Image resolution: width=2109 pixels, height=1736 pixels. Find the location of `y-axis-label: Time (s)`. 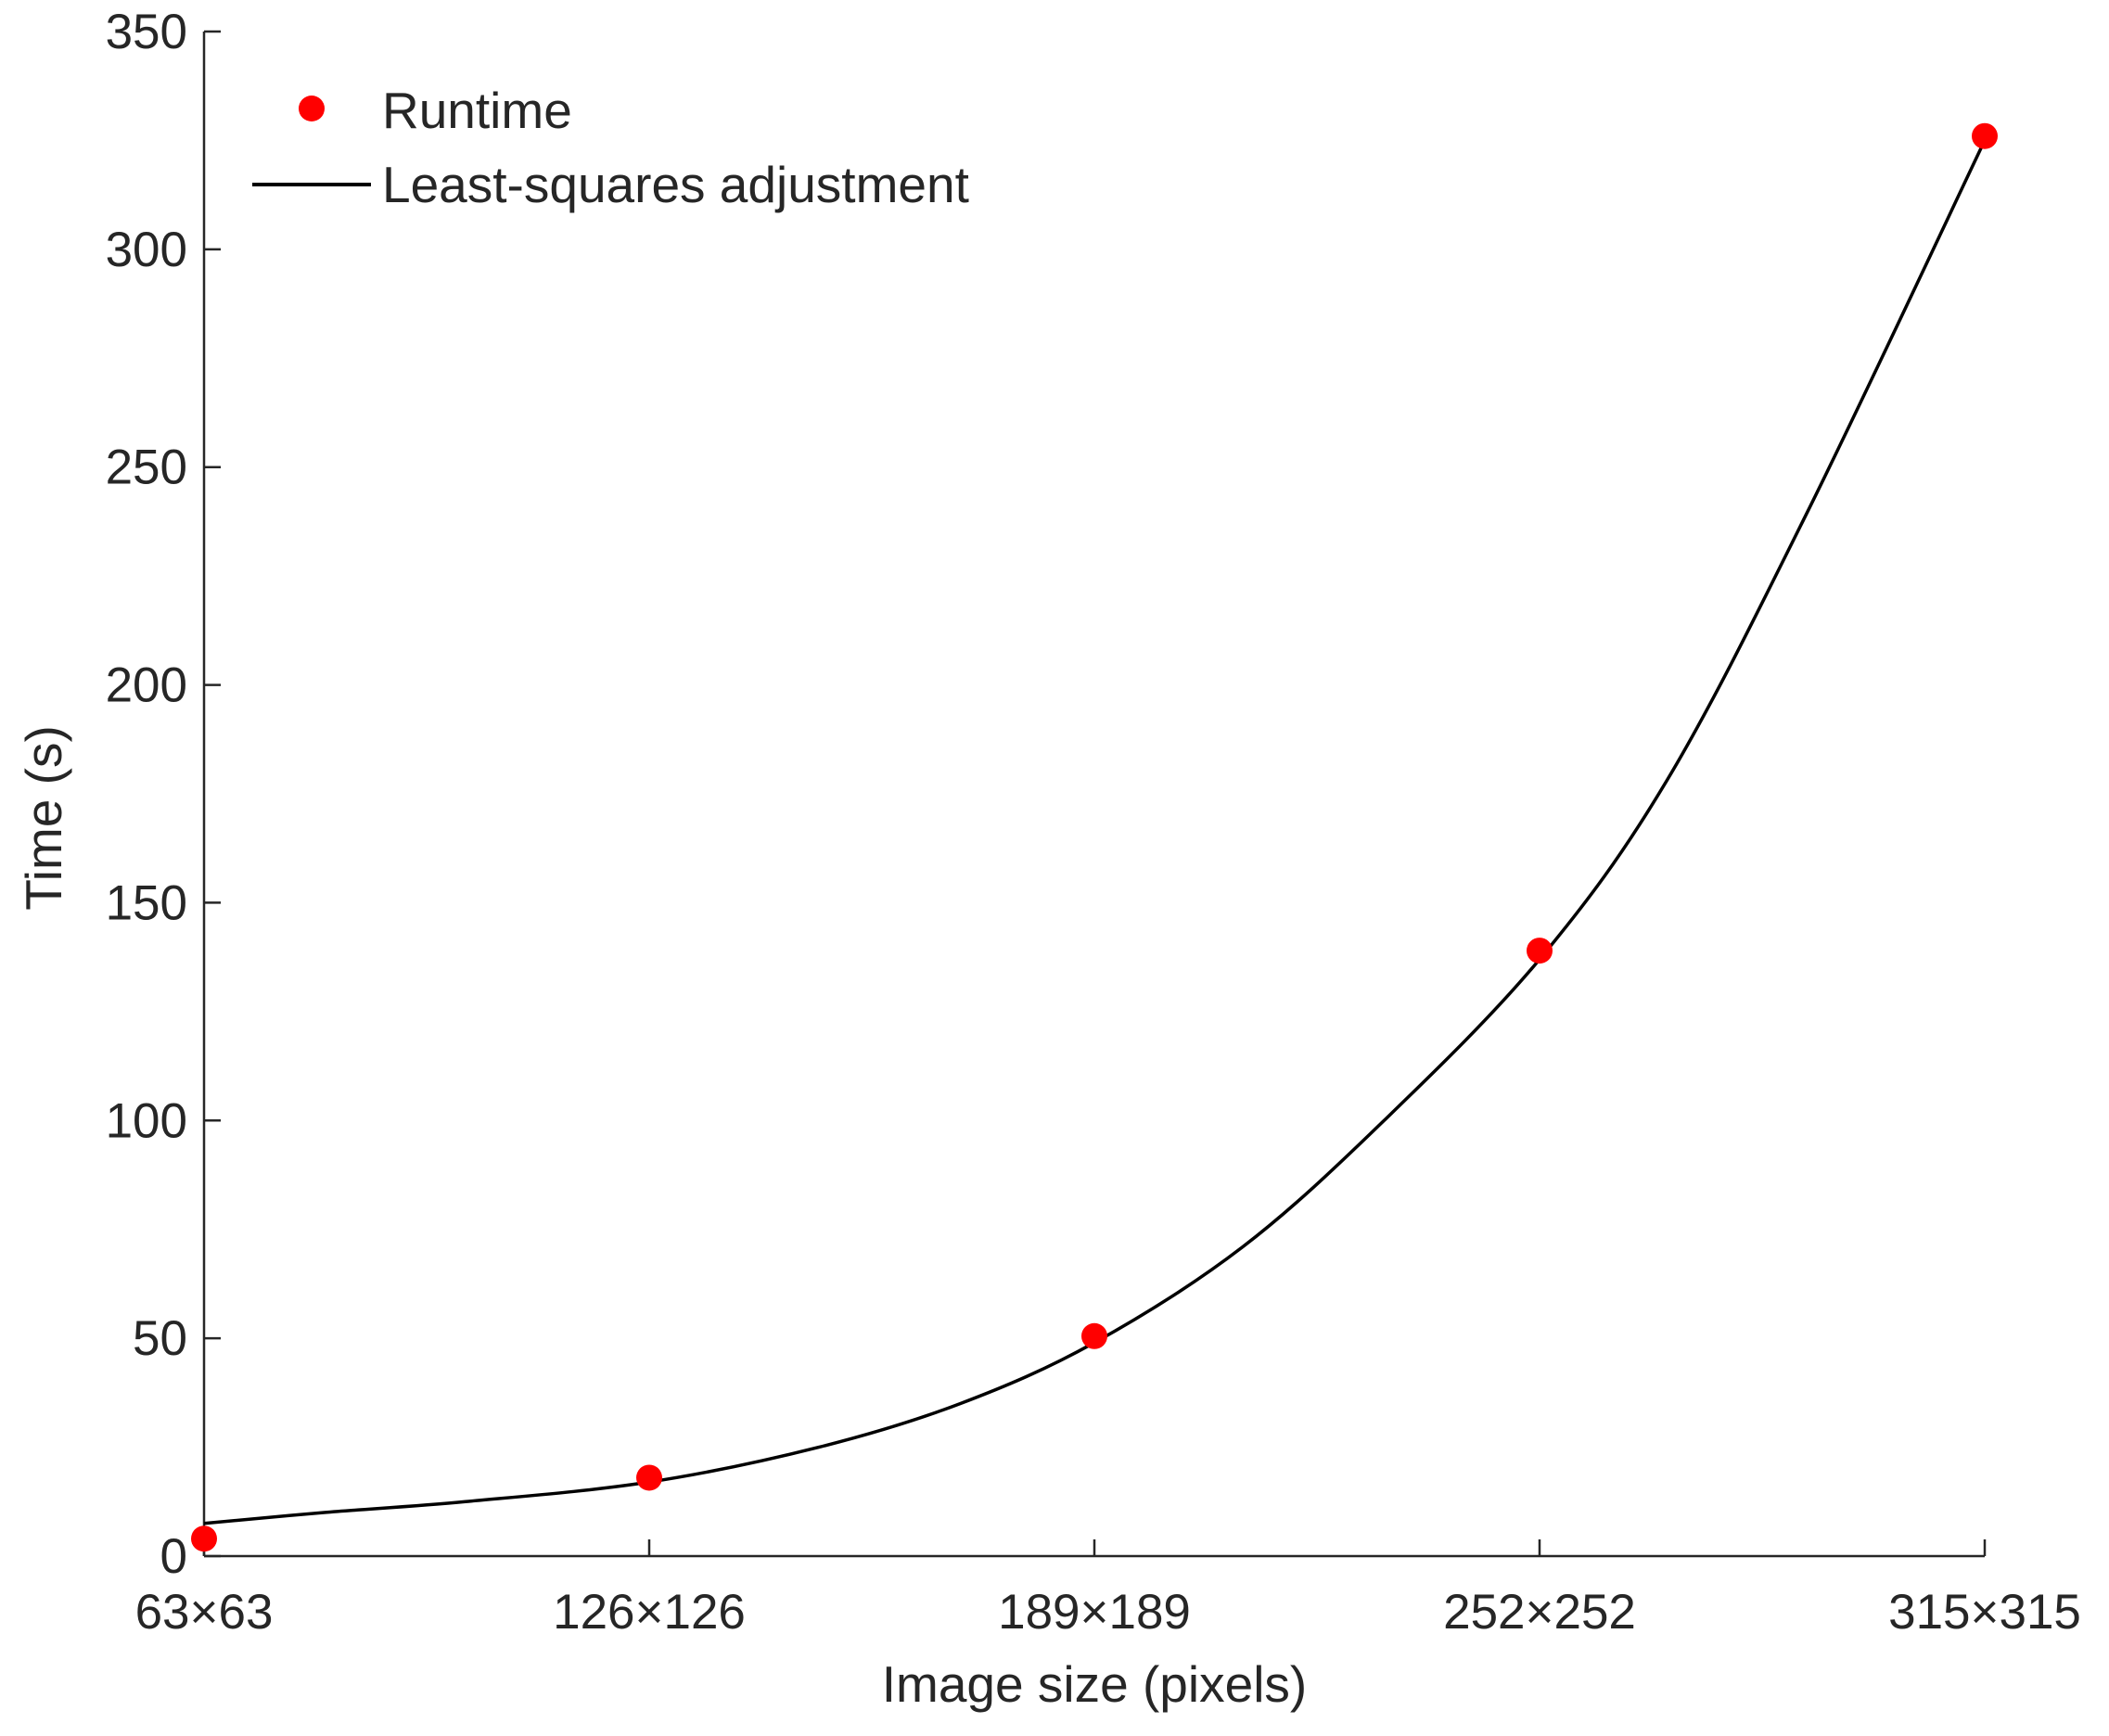

y-axis-label: Time (s) is located at coordinates (43, 818).